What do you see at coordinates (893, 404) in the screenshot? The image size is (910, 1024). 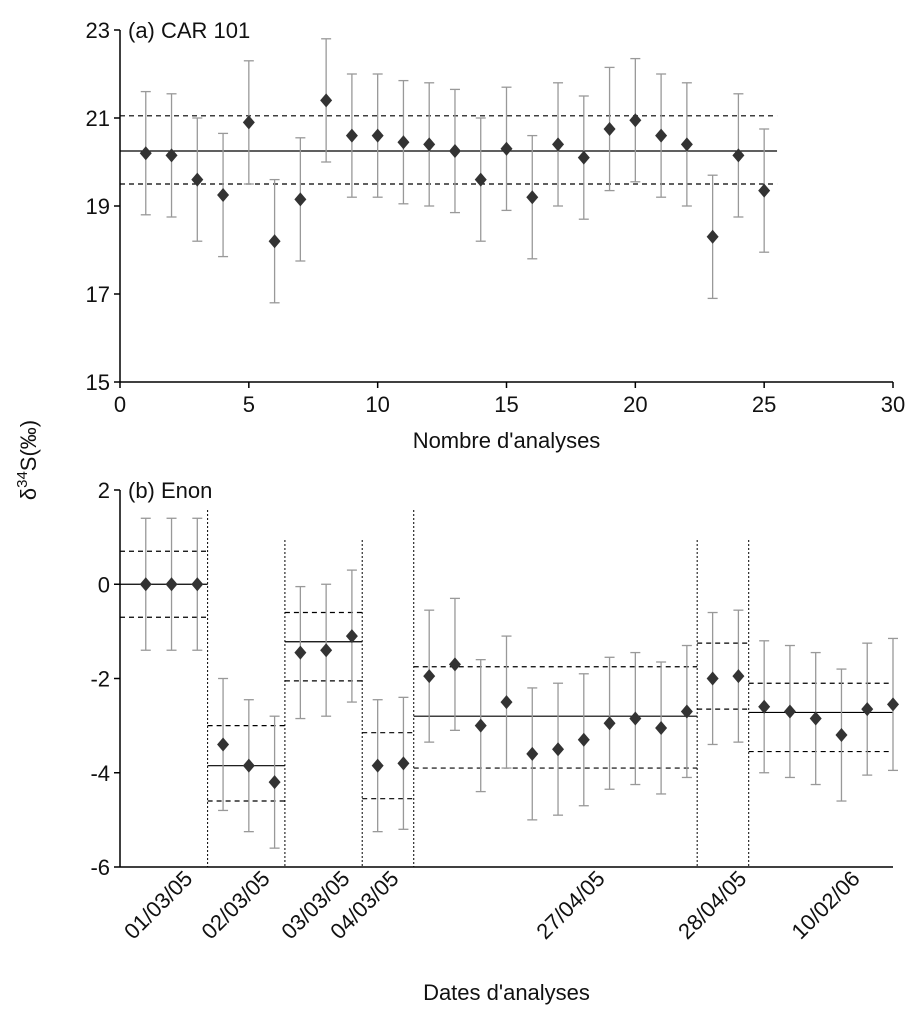 I see `x-tick-label: 30` at bounding box center [893, 404].